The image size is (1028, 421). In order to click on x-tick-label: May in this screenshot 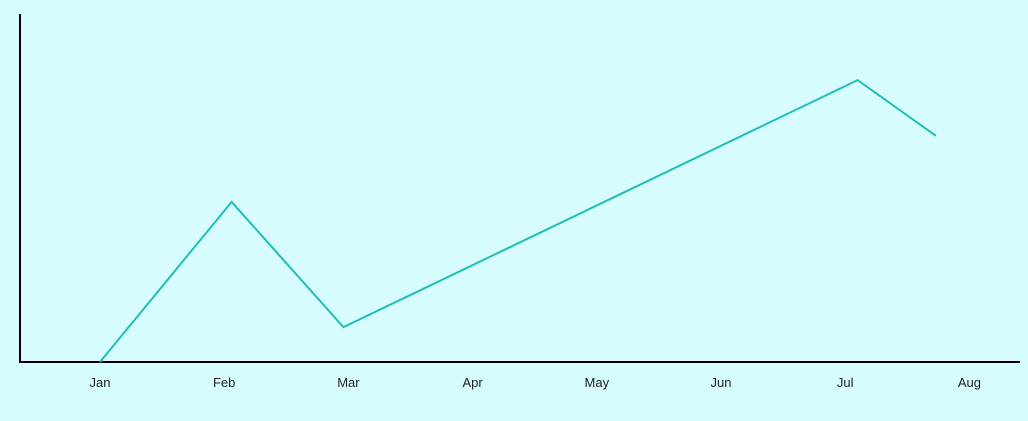, I will do `click(597, 382)`.